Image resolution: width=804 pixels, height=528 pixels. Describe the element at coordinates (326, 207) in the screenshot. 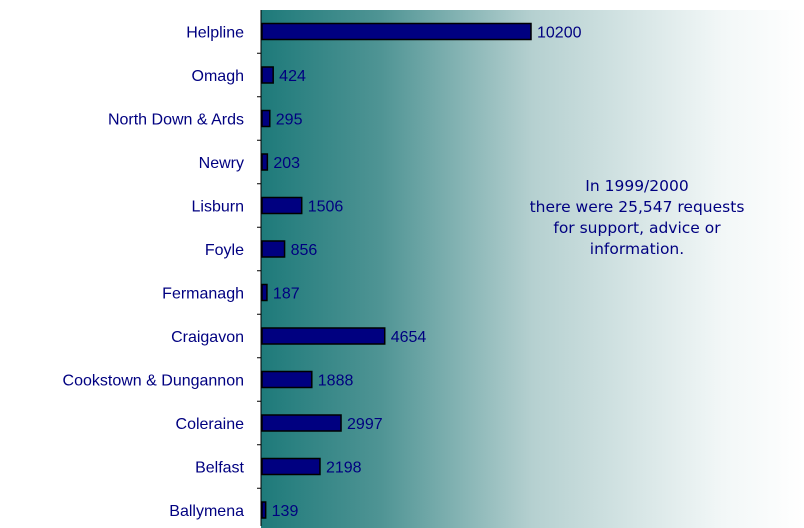

I see `value-label: 1506` at that location.